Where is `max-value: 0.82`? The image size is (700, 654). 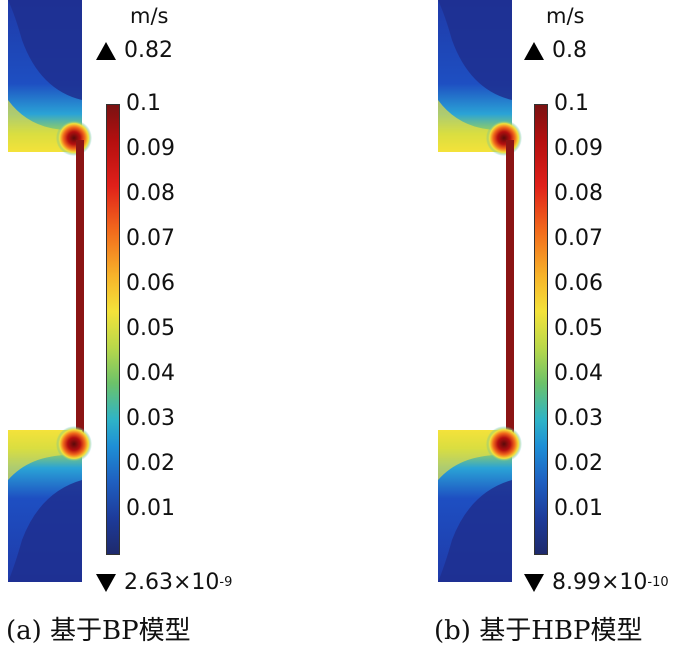
max-value: 0.82 is located at coordinates (134, 50).